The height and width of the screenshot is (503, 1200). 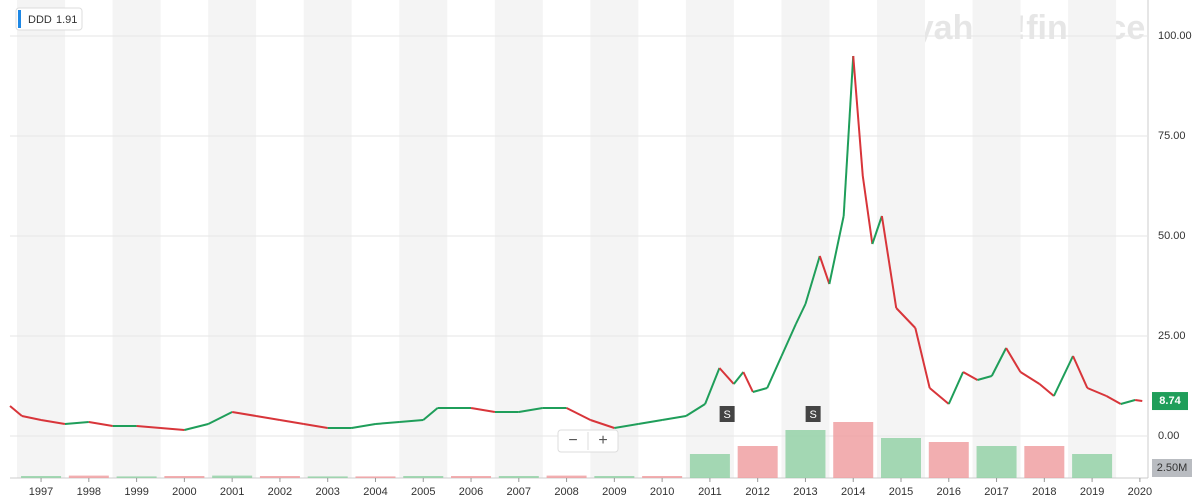 What do you see at coordinates (519, 492) in the screenshot?
I see `x-tick-label: 2007` at bounding box center [519, 492].